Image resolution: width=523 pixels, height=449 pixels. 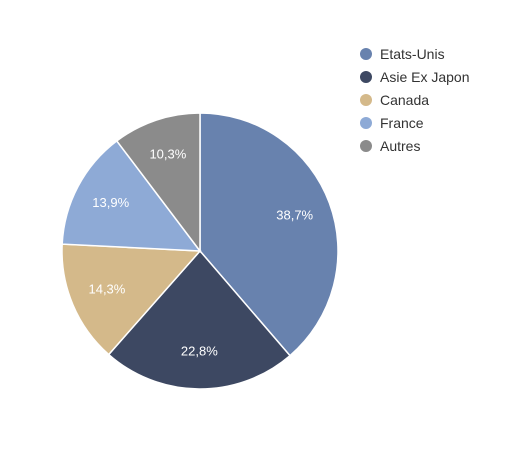 I want to click on legend-item-etats-unis: Etats-Unis, so click(x=415, y=53).